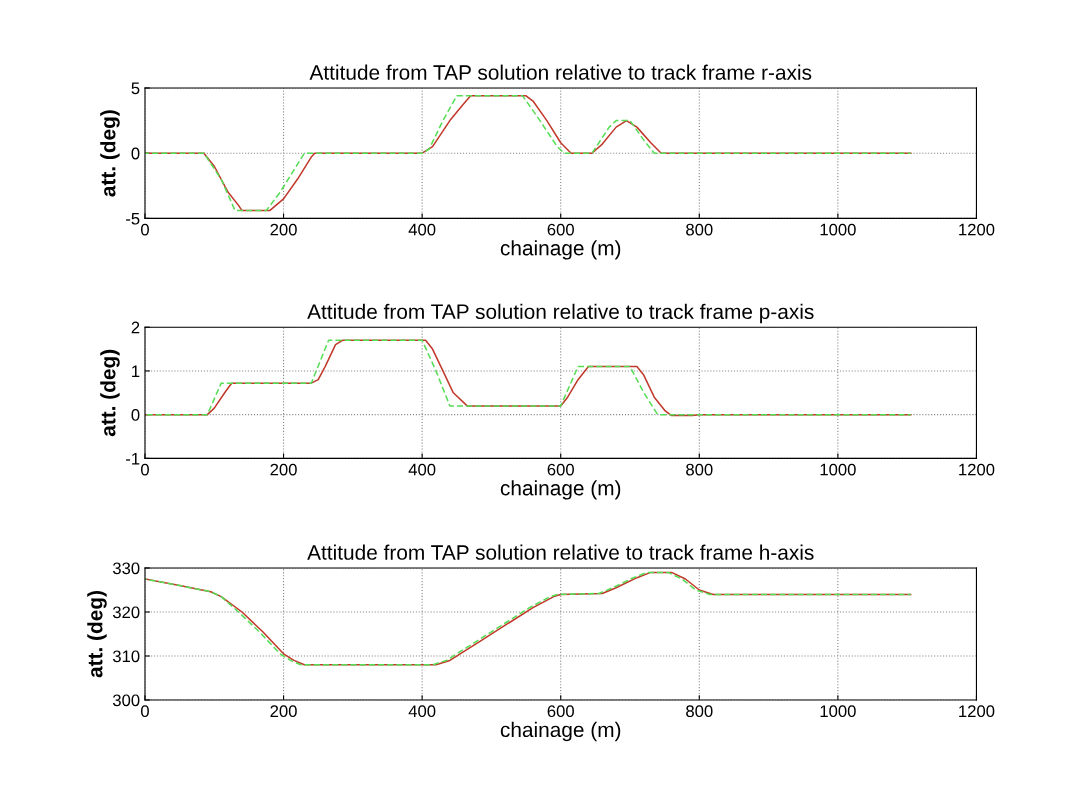  Describe the element at coordinates (135, 88) in the screenshot. I see `y-tick-label: 5` at that location.